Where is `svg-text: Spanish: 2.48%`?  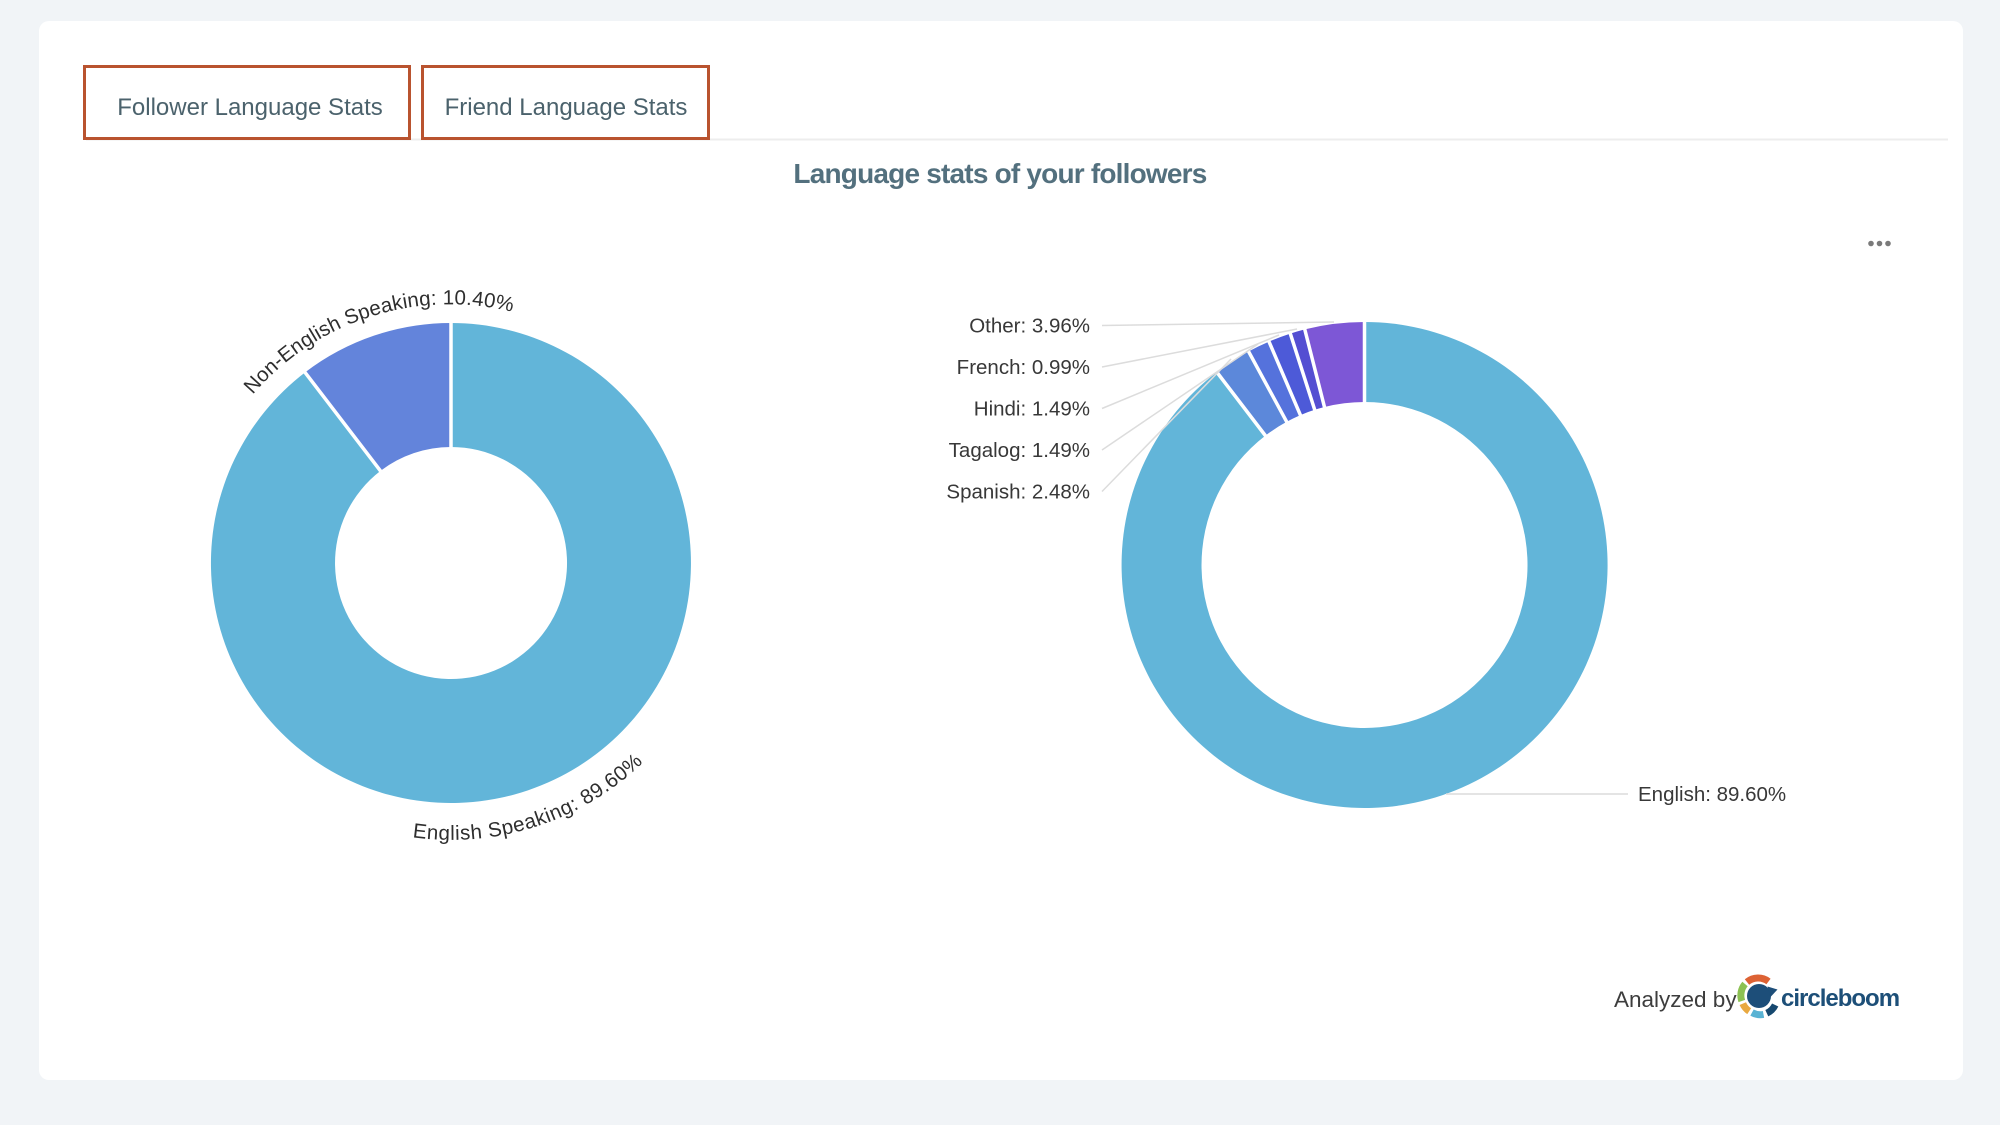
svg-text: Spanish: 2.48% is located at coordinates (1018, 492).